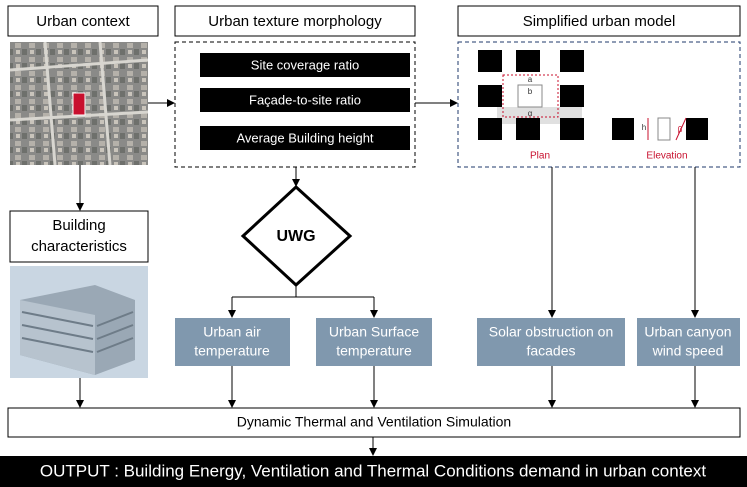  Describe the element at coordinates (688, 351) in the screenshot. I see `output-label: wind speed` at that location.